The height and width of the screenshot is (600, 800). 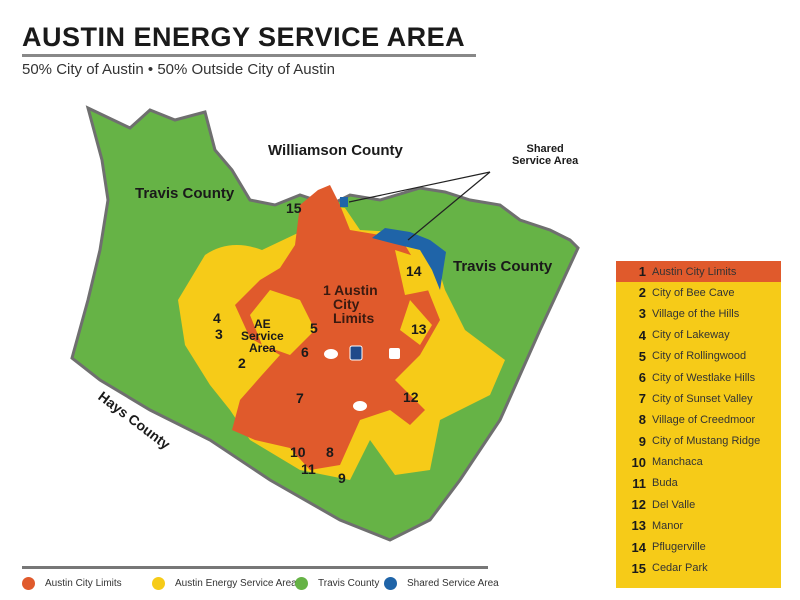 What do you see at coordinates (301, 583) in the screenshot?
I see `green-dot-icon` at bounding box center [301, 583].